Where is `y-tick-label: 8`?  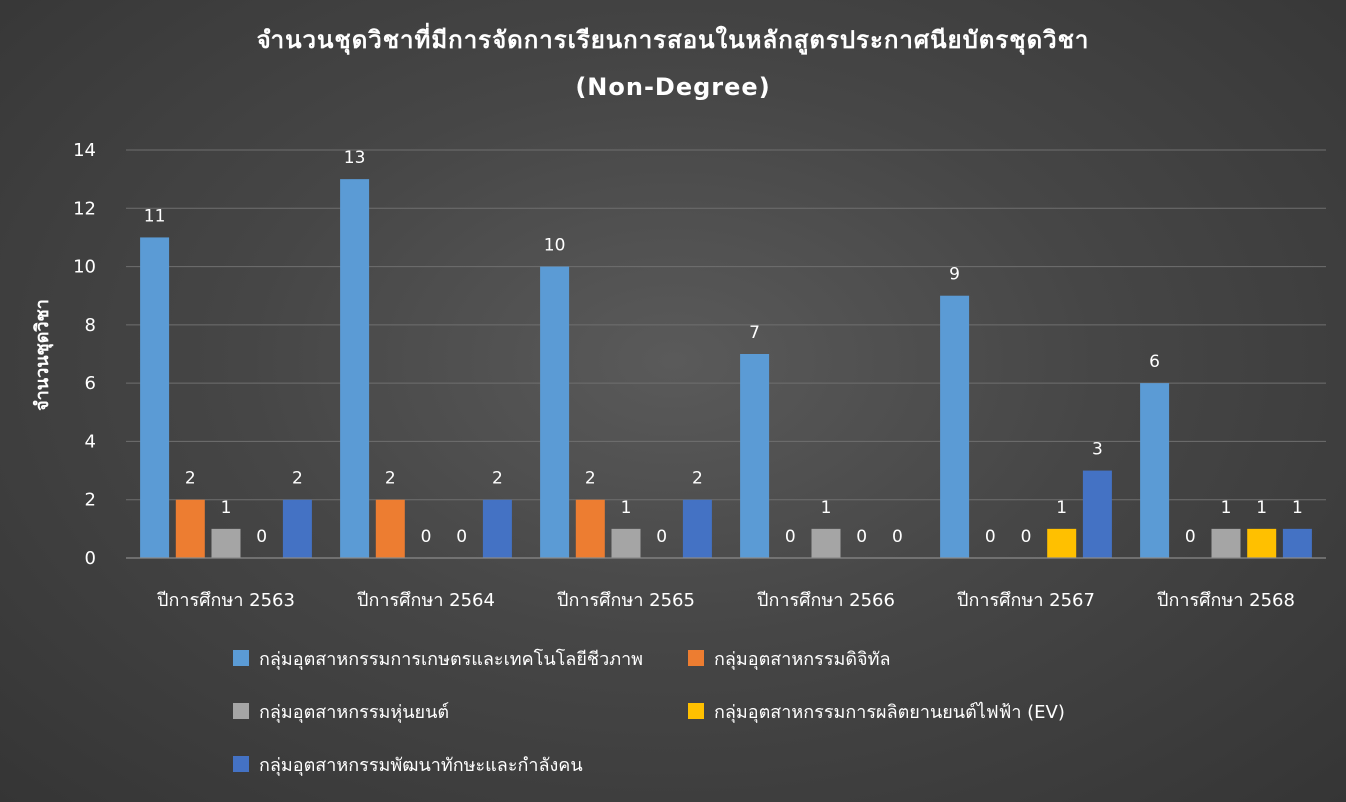 y-tick-label: 8 is located at coordinates (90, 325).